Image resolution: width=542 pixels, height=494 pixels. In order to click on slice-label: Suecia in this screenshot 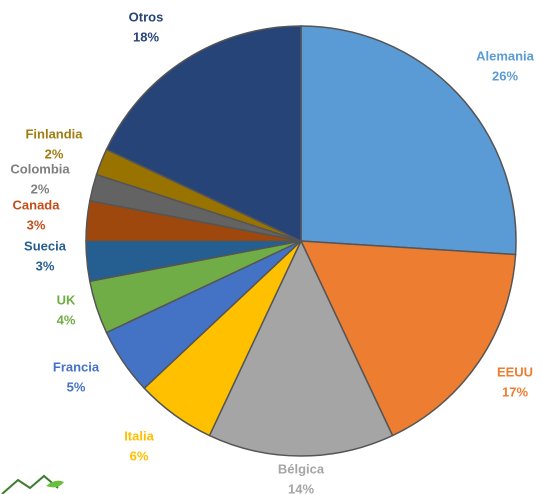, I will do `click(45, 245)`.